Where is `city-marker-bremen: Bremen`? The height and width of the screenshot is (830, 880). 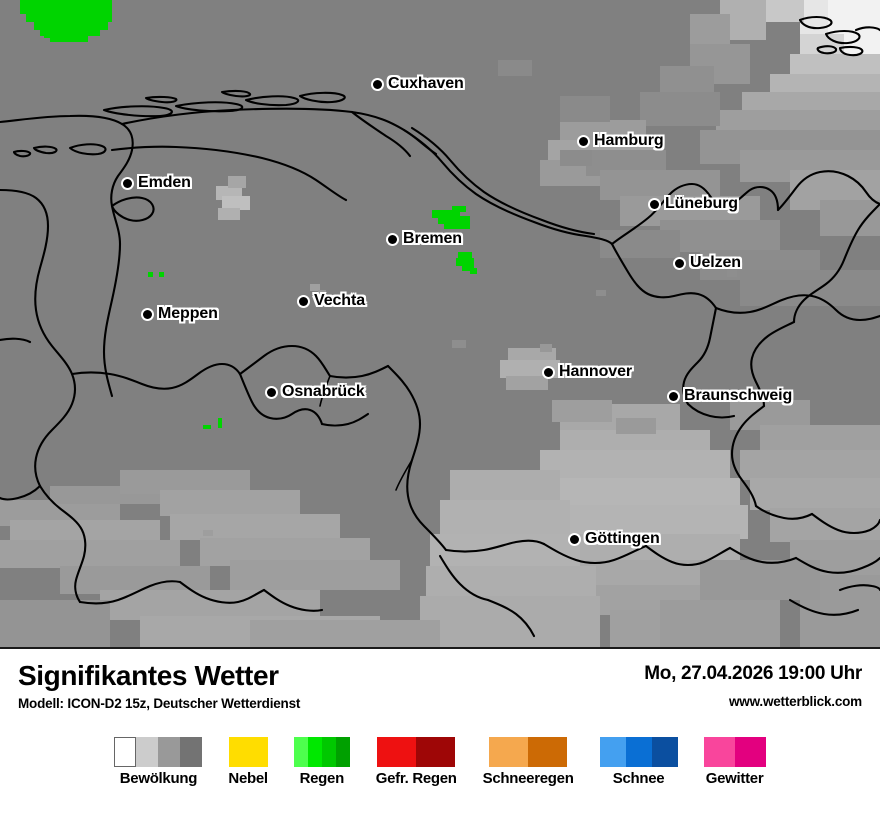
city-marker-bremen: Bremen is located at coordinates (425, 239).